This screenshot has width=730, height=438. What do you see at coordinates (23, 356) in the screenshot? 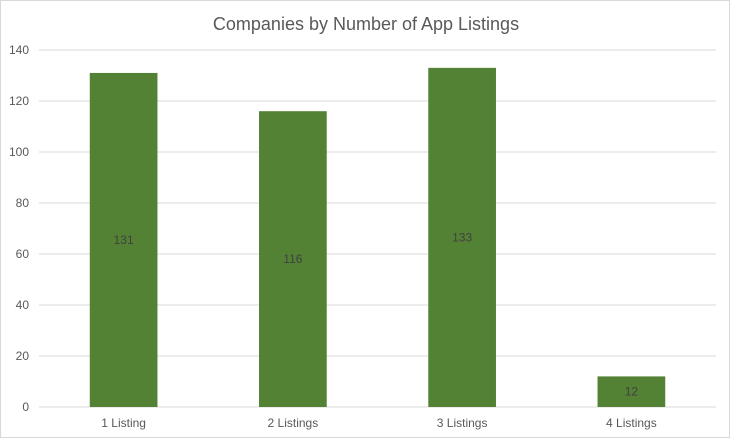
I see `y-tick-label: 20` at bounding box center [23, 356].